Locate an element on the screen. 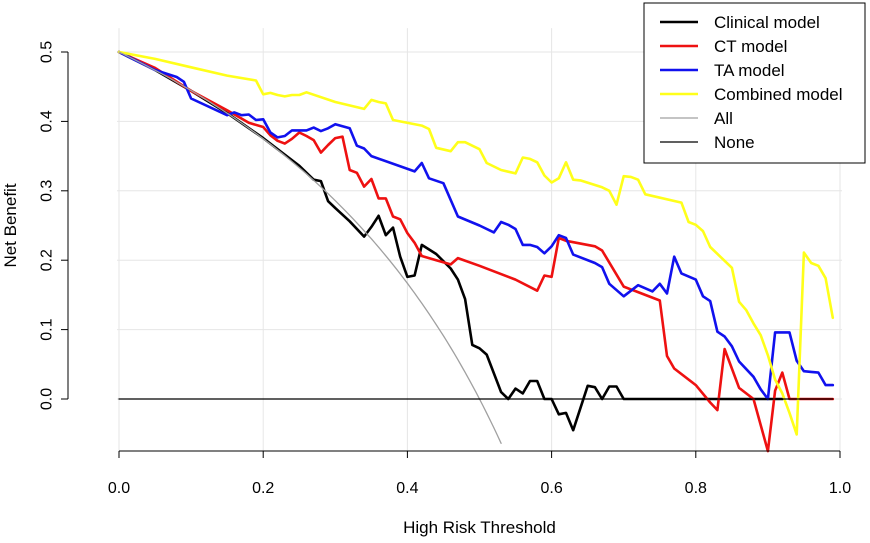 Image resolution: width=870 pixels, height=543 pixels. y-tick-label: 0.3 is located at coordinates (47, 191).